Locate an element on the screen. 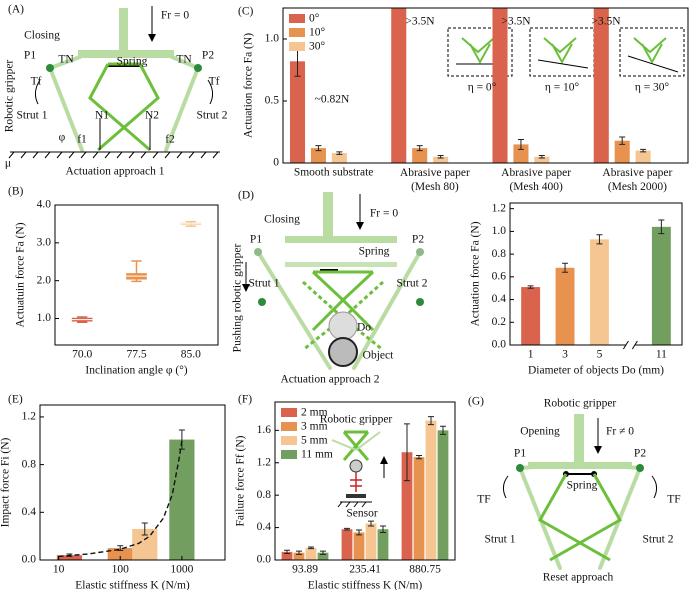  annotation: >3.5N is located at coordinates (420, 22).